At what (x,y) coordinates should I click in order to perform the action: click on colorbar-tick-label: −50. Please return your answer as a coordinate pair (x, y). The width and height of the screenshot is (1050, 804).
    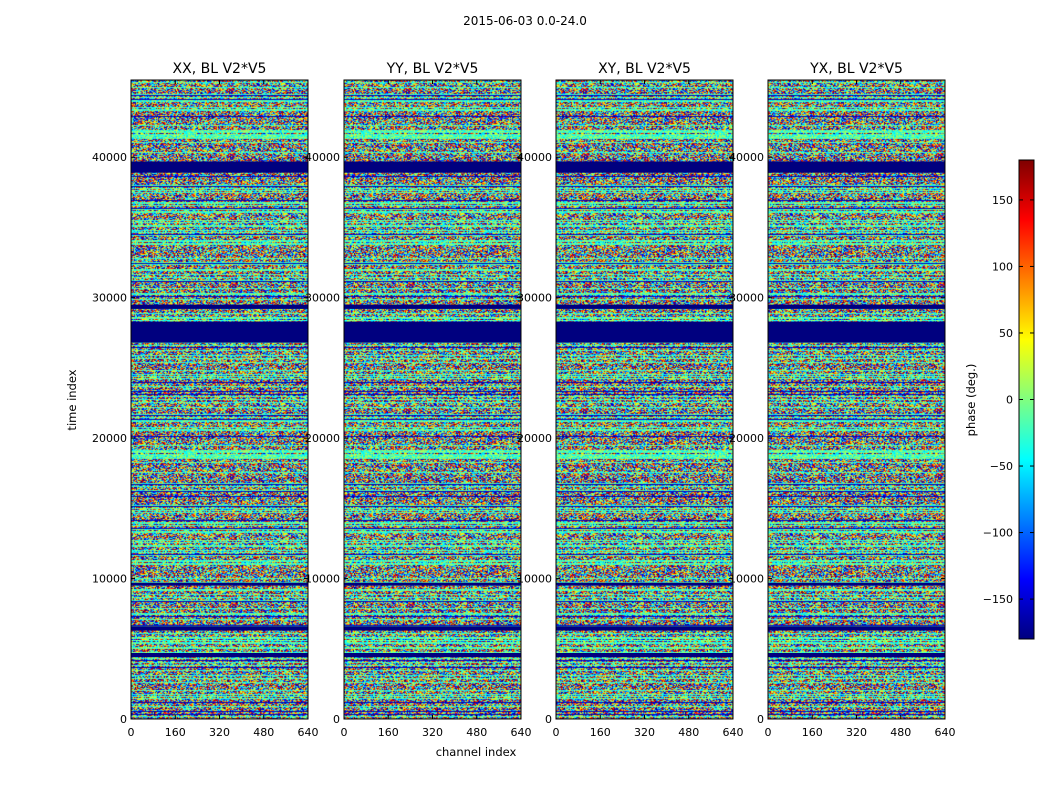
    Looking at the image, I should click on (1001, 466).